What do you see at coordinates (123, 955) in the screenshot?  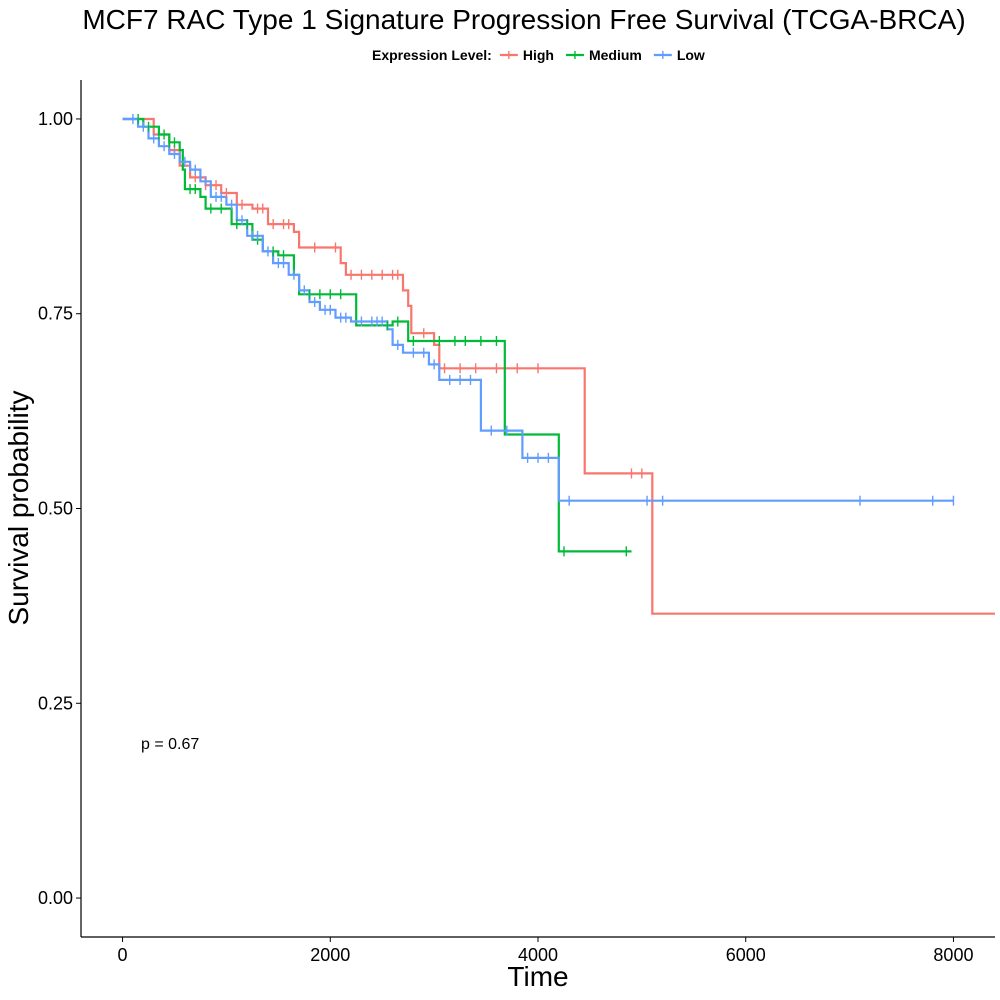 I see `x-tick-label: 0` at bounding box center [123, 955].